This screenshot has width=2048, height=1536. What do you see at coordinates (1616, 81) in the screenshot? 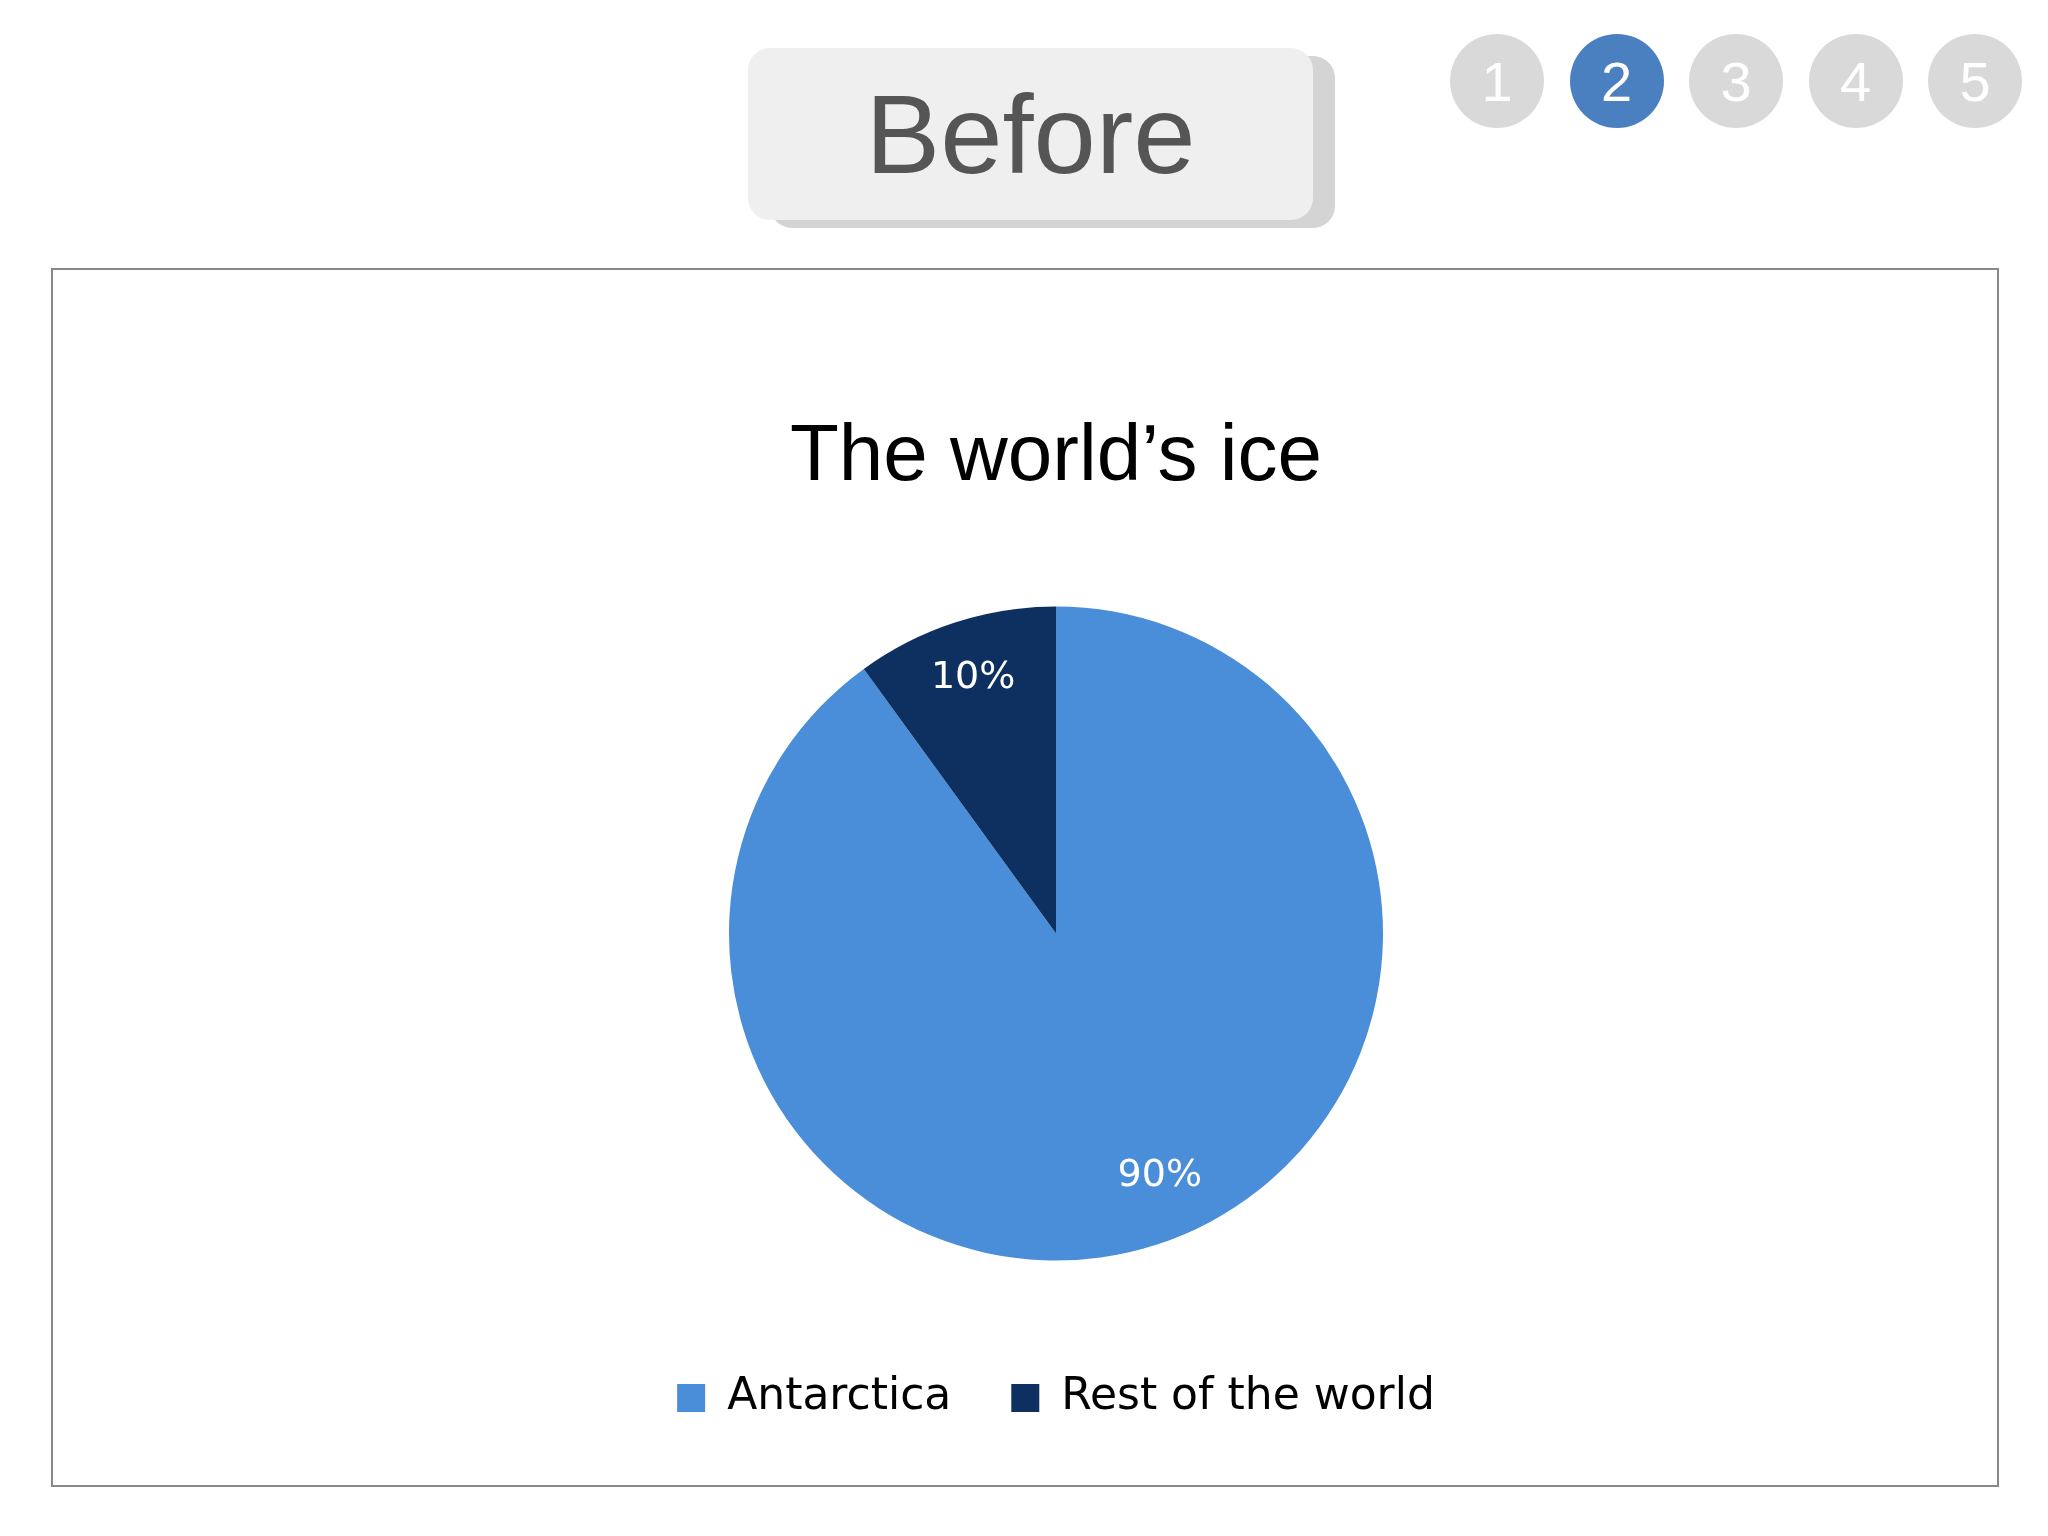
I see `text: 2` at bounding box center [1616, 81].